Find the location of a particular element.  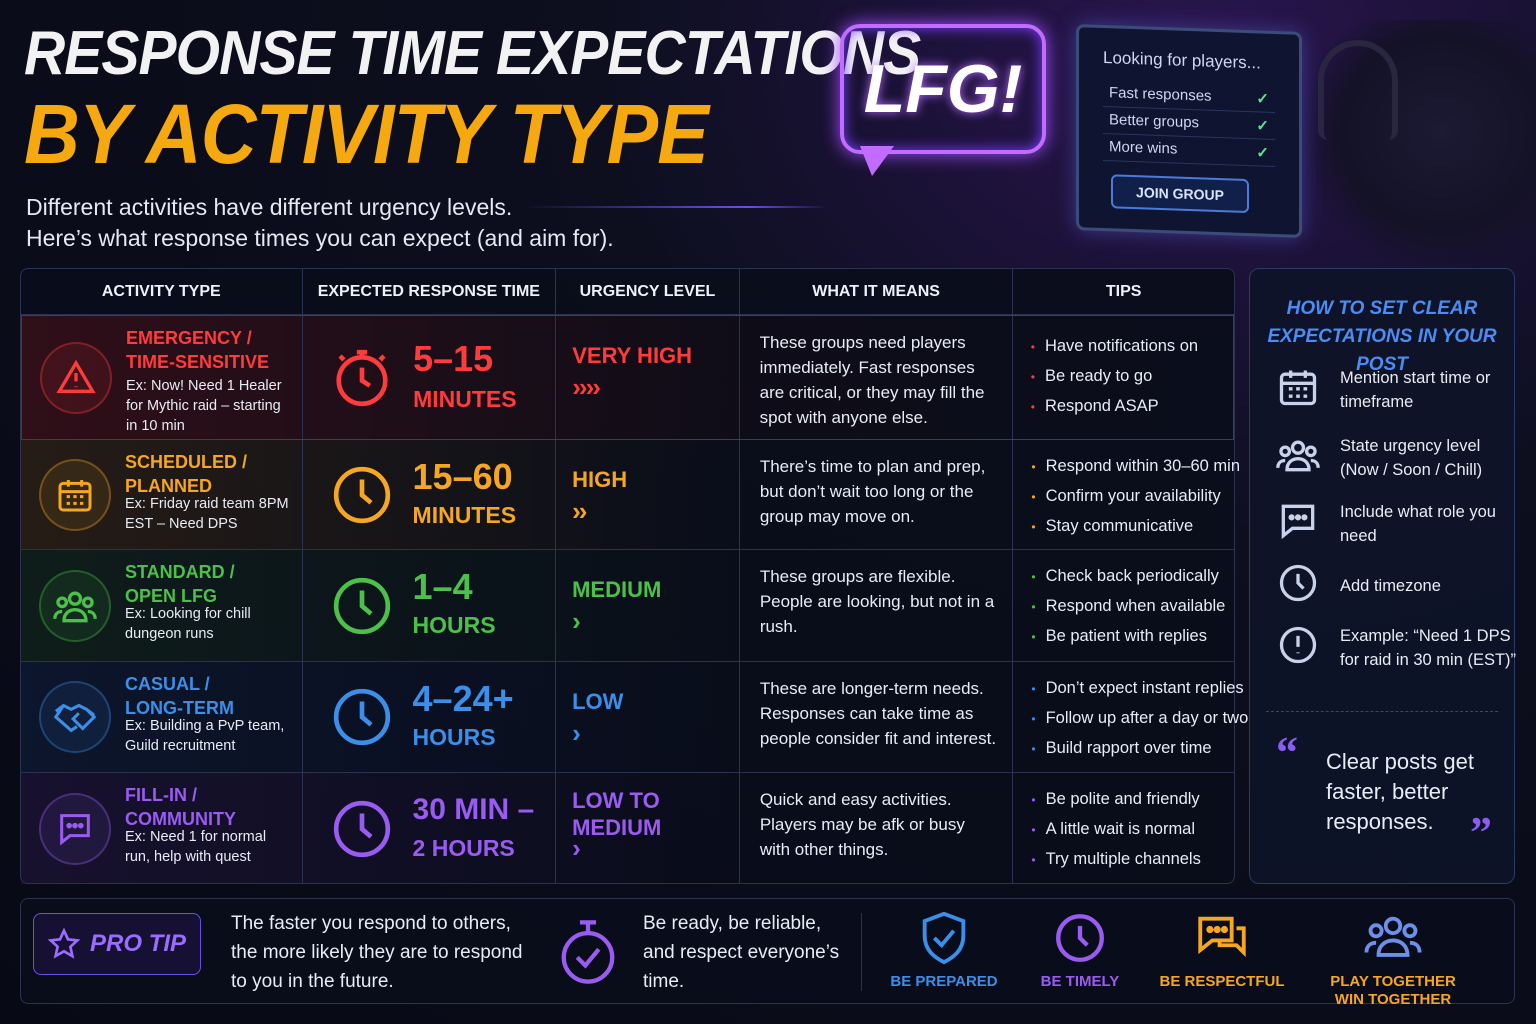

tip-item: Confirm your availability is located at coordinates (1135, 497).